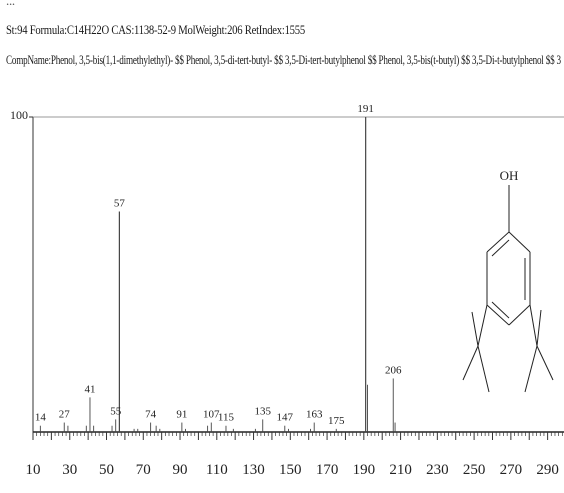 This screenshot has height=493, width=564. Describe the element at coordinates (336, 421) in the screenshot. I see `peak-label: 175` at that location.